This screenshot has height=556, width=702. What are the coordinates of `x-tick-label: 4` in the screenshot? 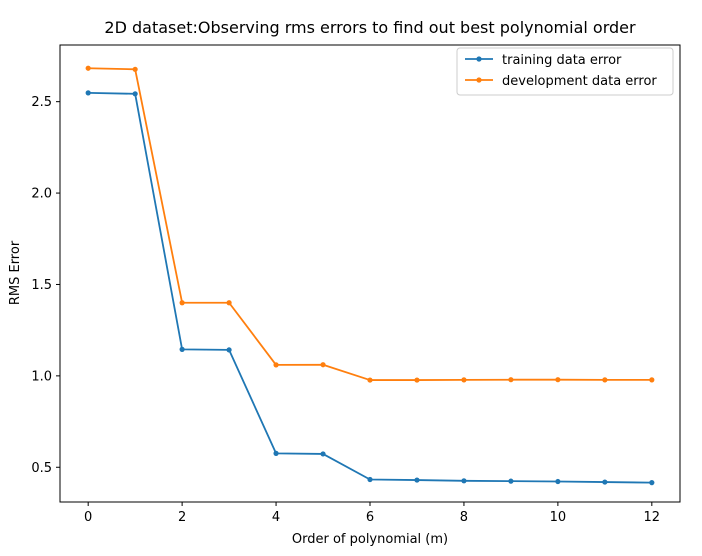 It's located at (276, 517).